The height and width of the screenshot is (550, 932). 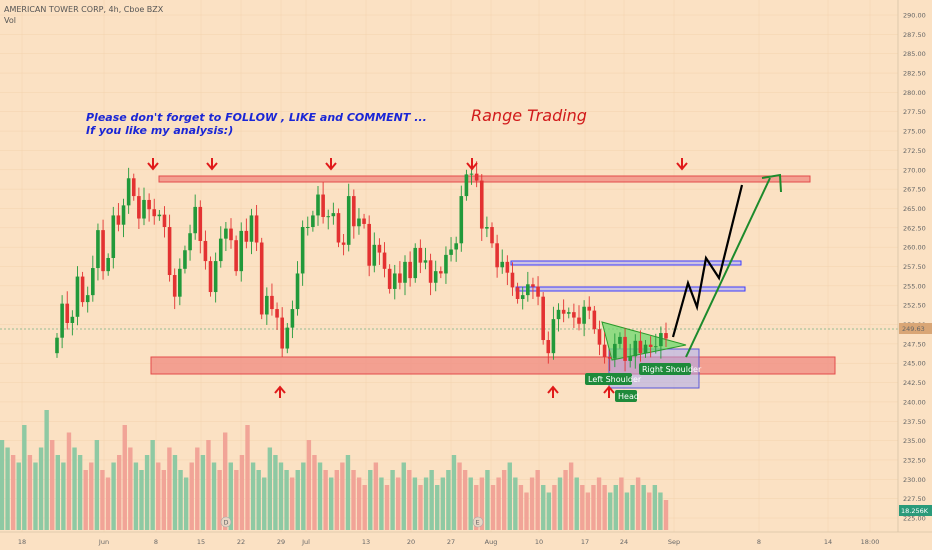 I want to click on time-tick-label: 20, so click(x=411, y=542).